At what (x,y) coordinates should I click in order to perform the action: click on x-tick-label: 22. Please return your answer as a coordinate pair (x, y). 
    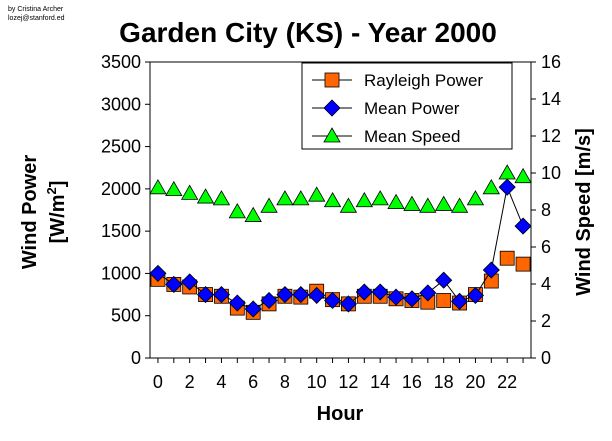
    Looking at the image, I should click on (507, 382).